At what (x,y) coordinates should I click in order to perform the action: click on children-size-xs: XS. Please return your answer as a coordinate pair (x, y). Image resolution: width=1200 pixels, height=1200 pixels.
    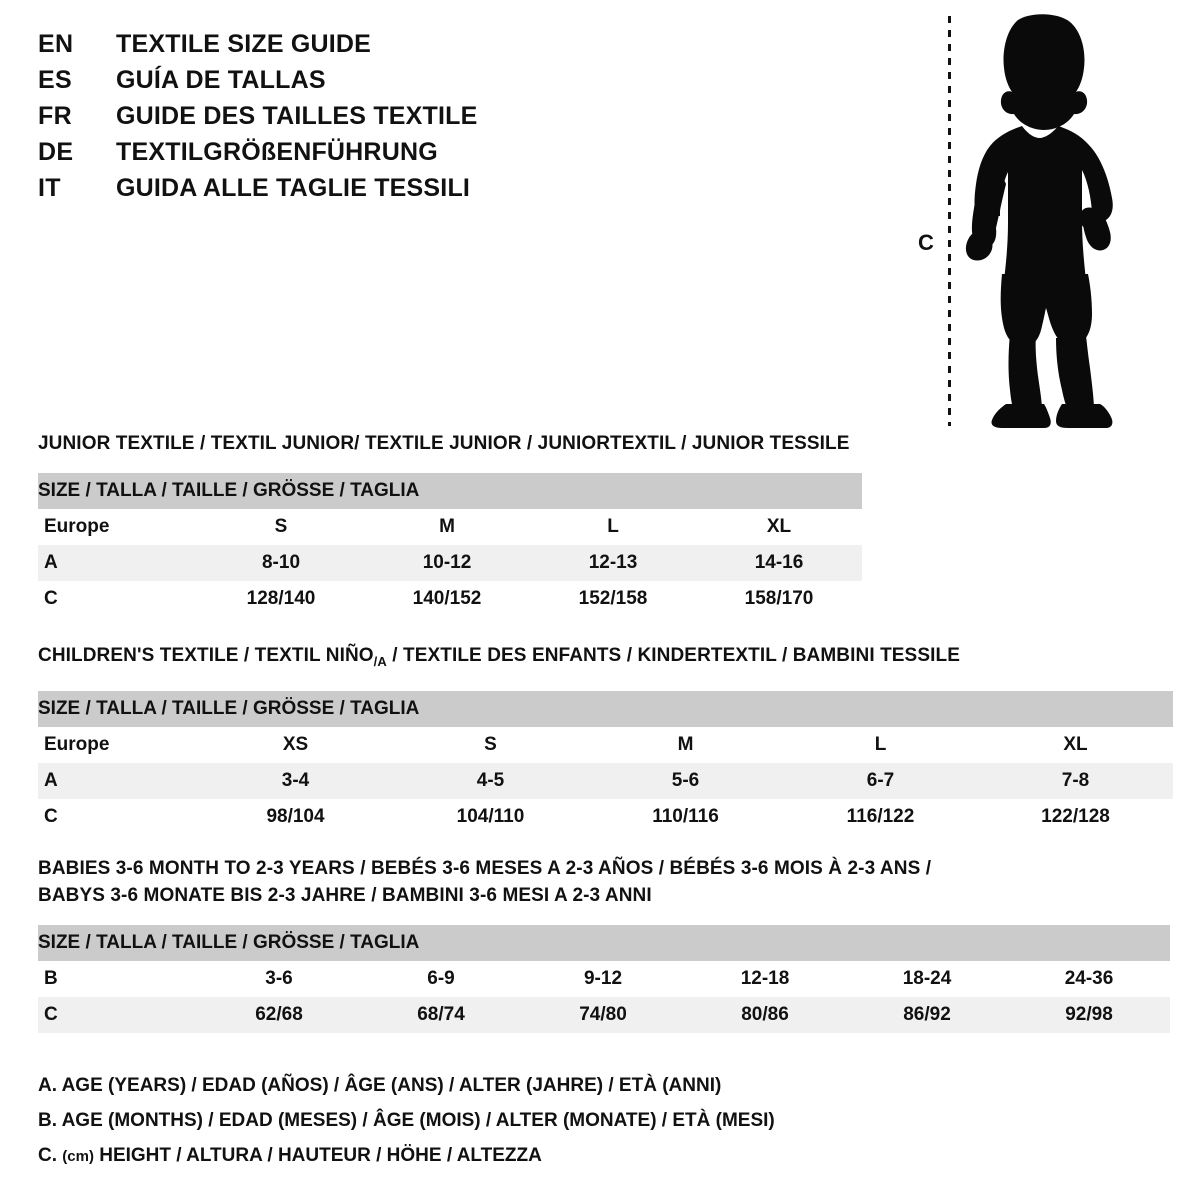
    Looking at the image, I should click on (295, 744).